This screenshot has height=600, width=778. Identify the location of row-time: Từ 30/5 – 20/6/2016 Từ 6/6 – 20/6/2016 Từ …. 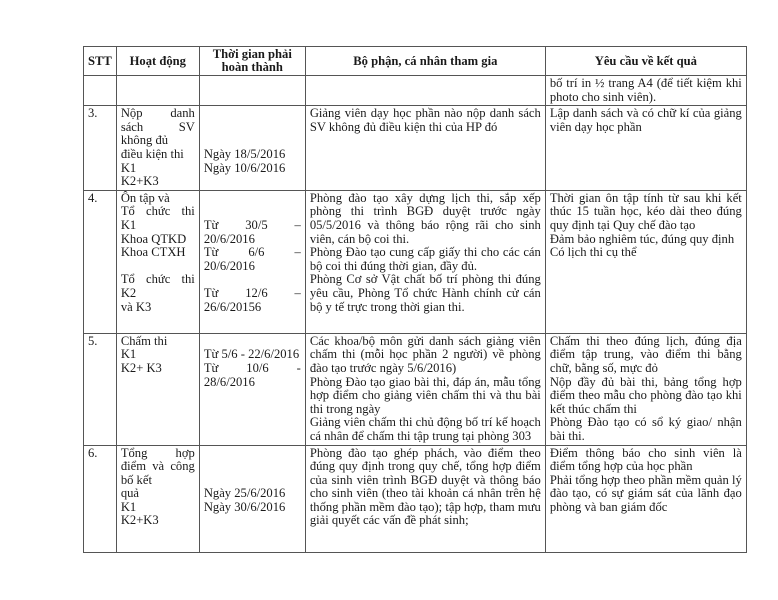
(252, 261).